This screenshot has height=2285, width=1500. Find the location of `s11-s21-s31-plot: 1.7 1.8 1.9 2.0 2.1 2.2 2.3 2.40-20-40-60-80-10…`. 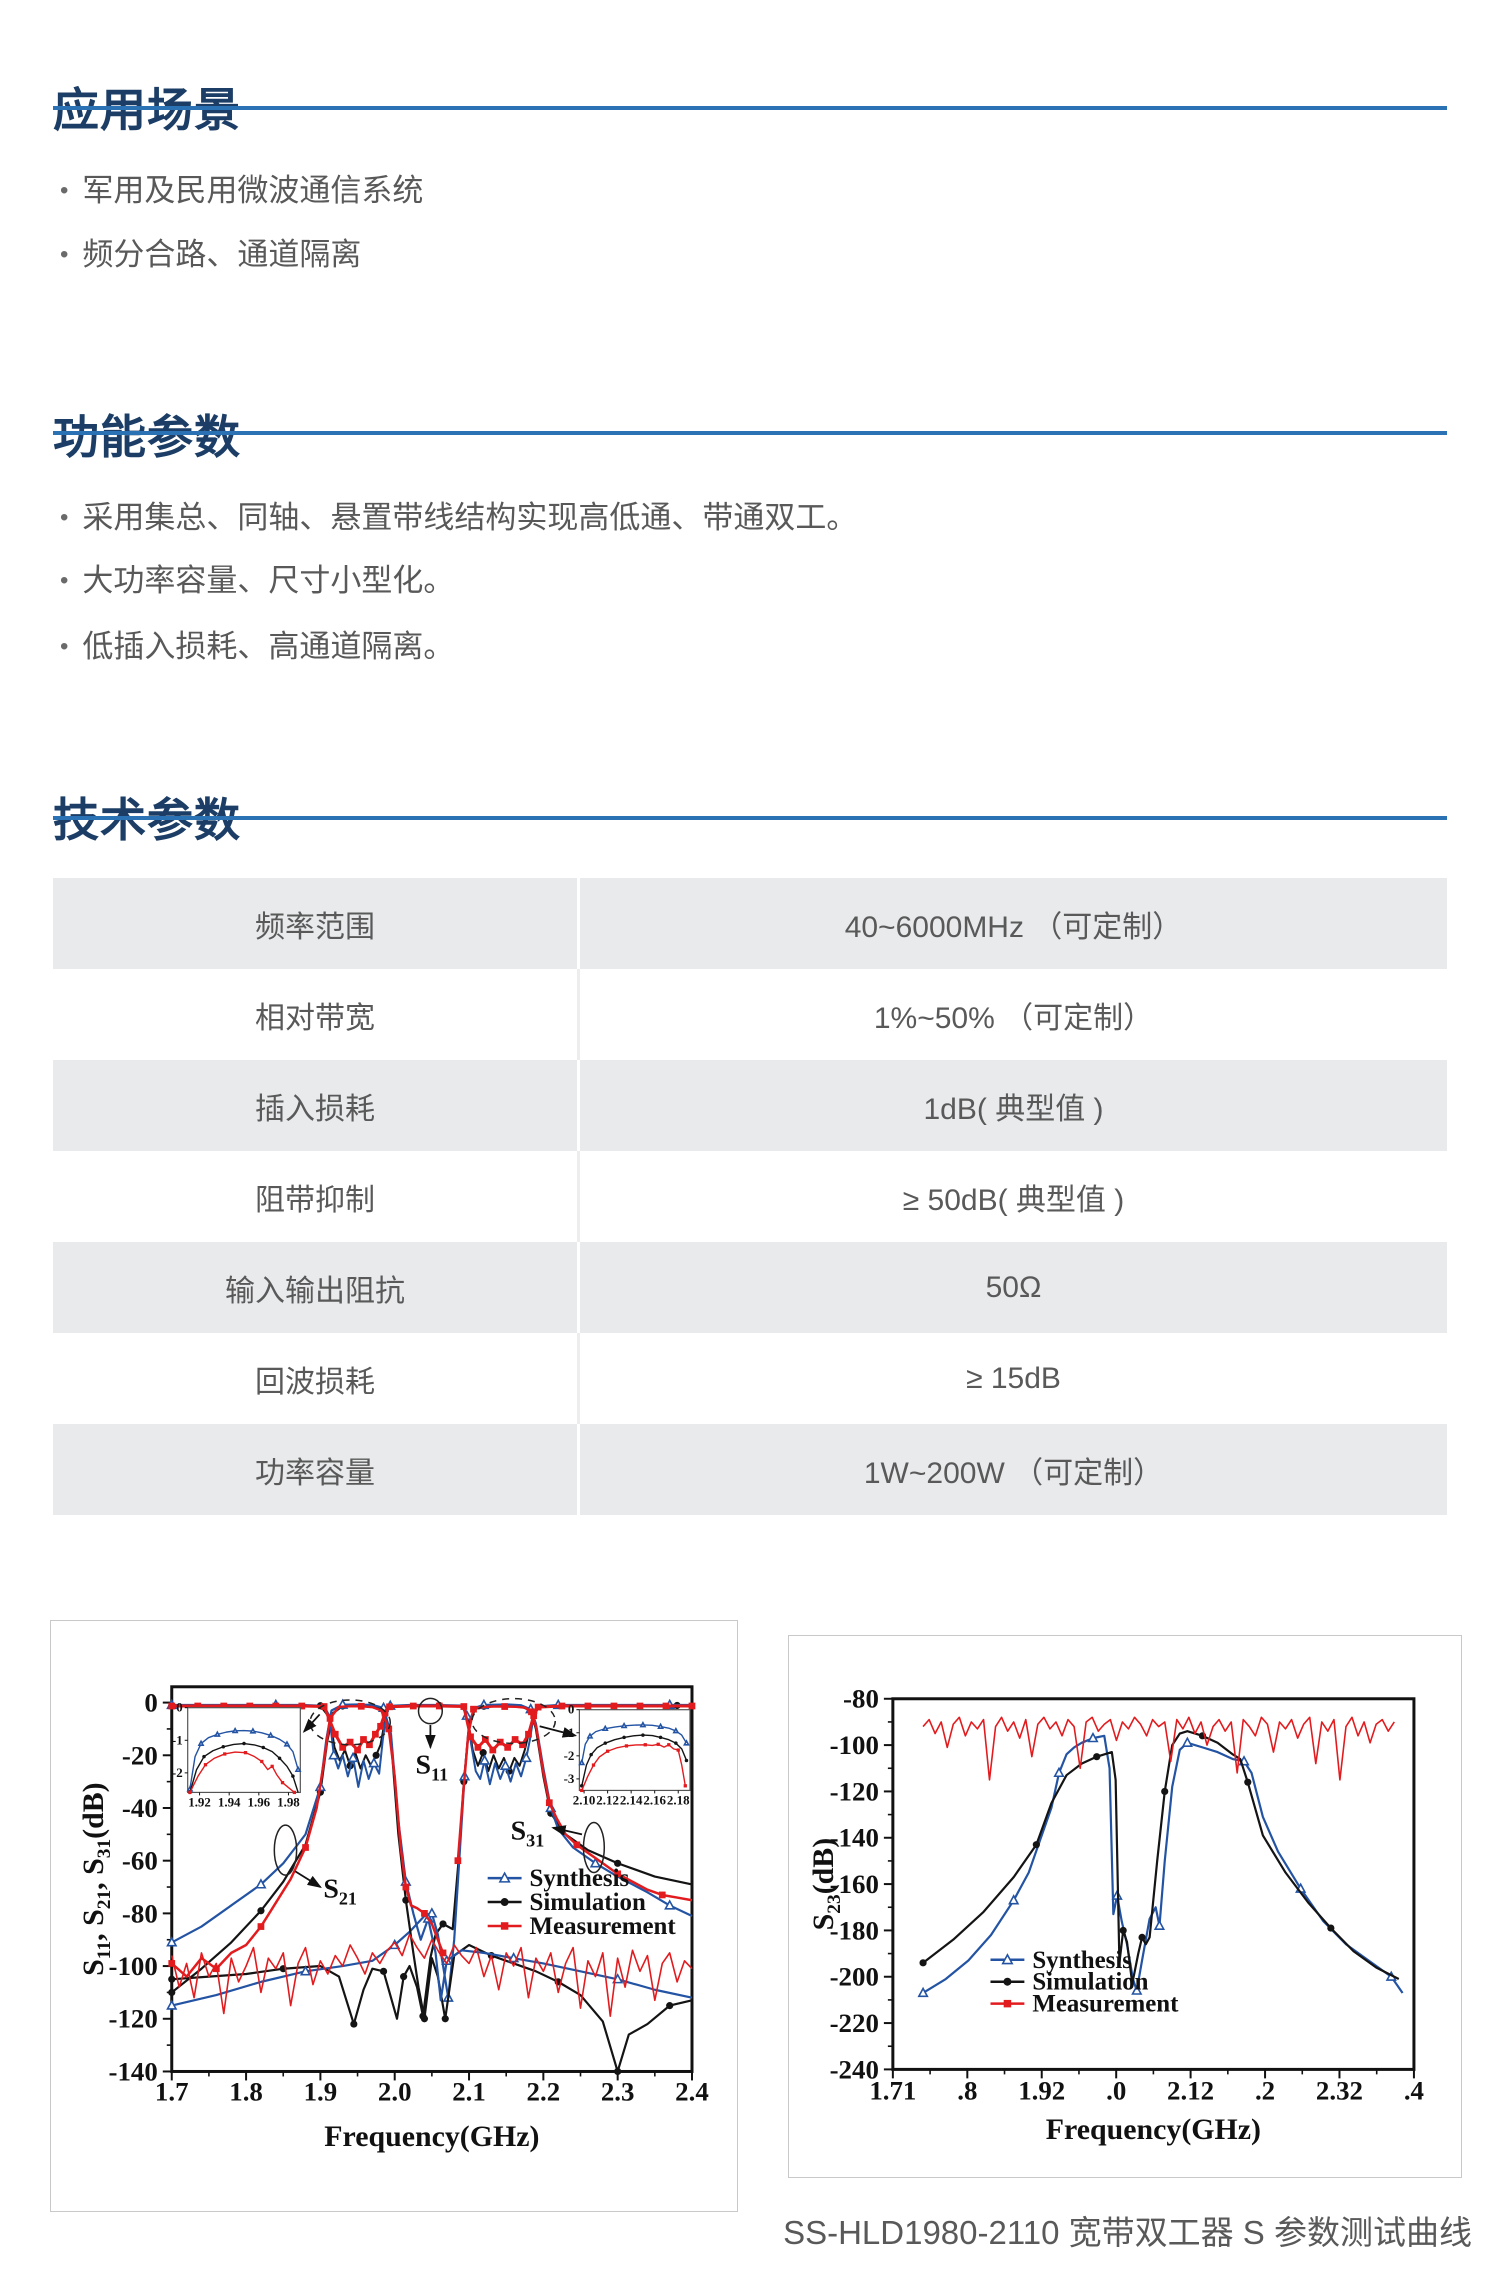

s11-s21-s31-plot: 1.7 1.8 1.9 2.0 2.1 2.2 2.3 2.40-20-40-60-80-10… is located at coordinates (393, 1919).